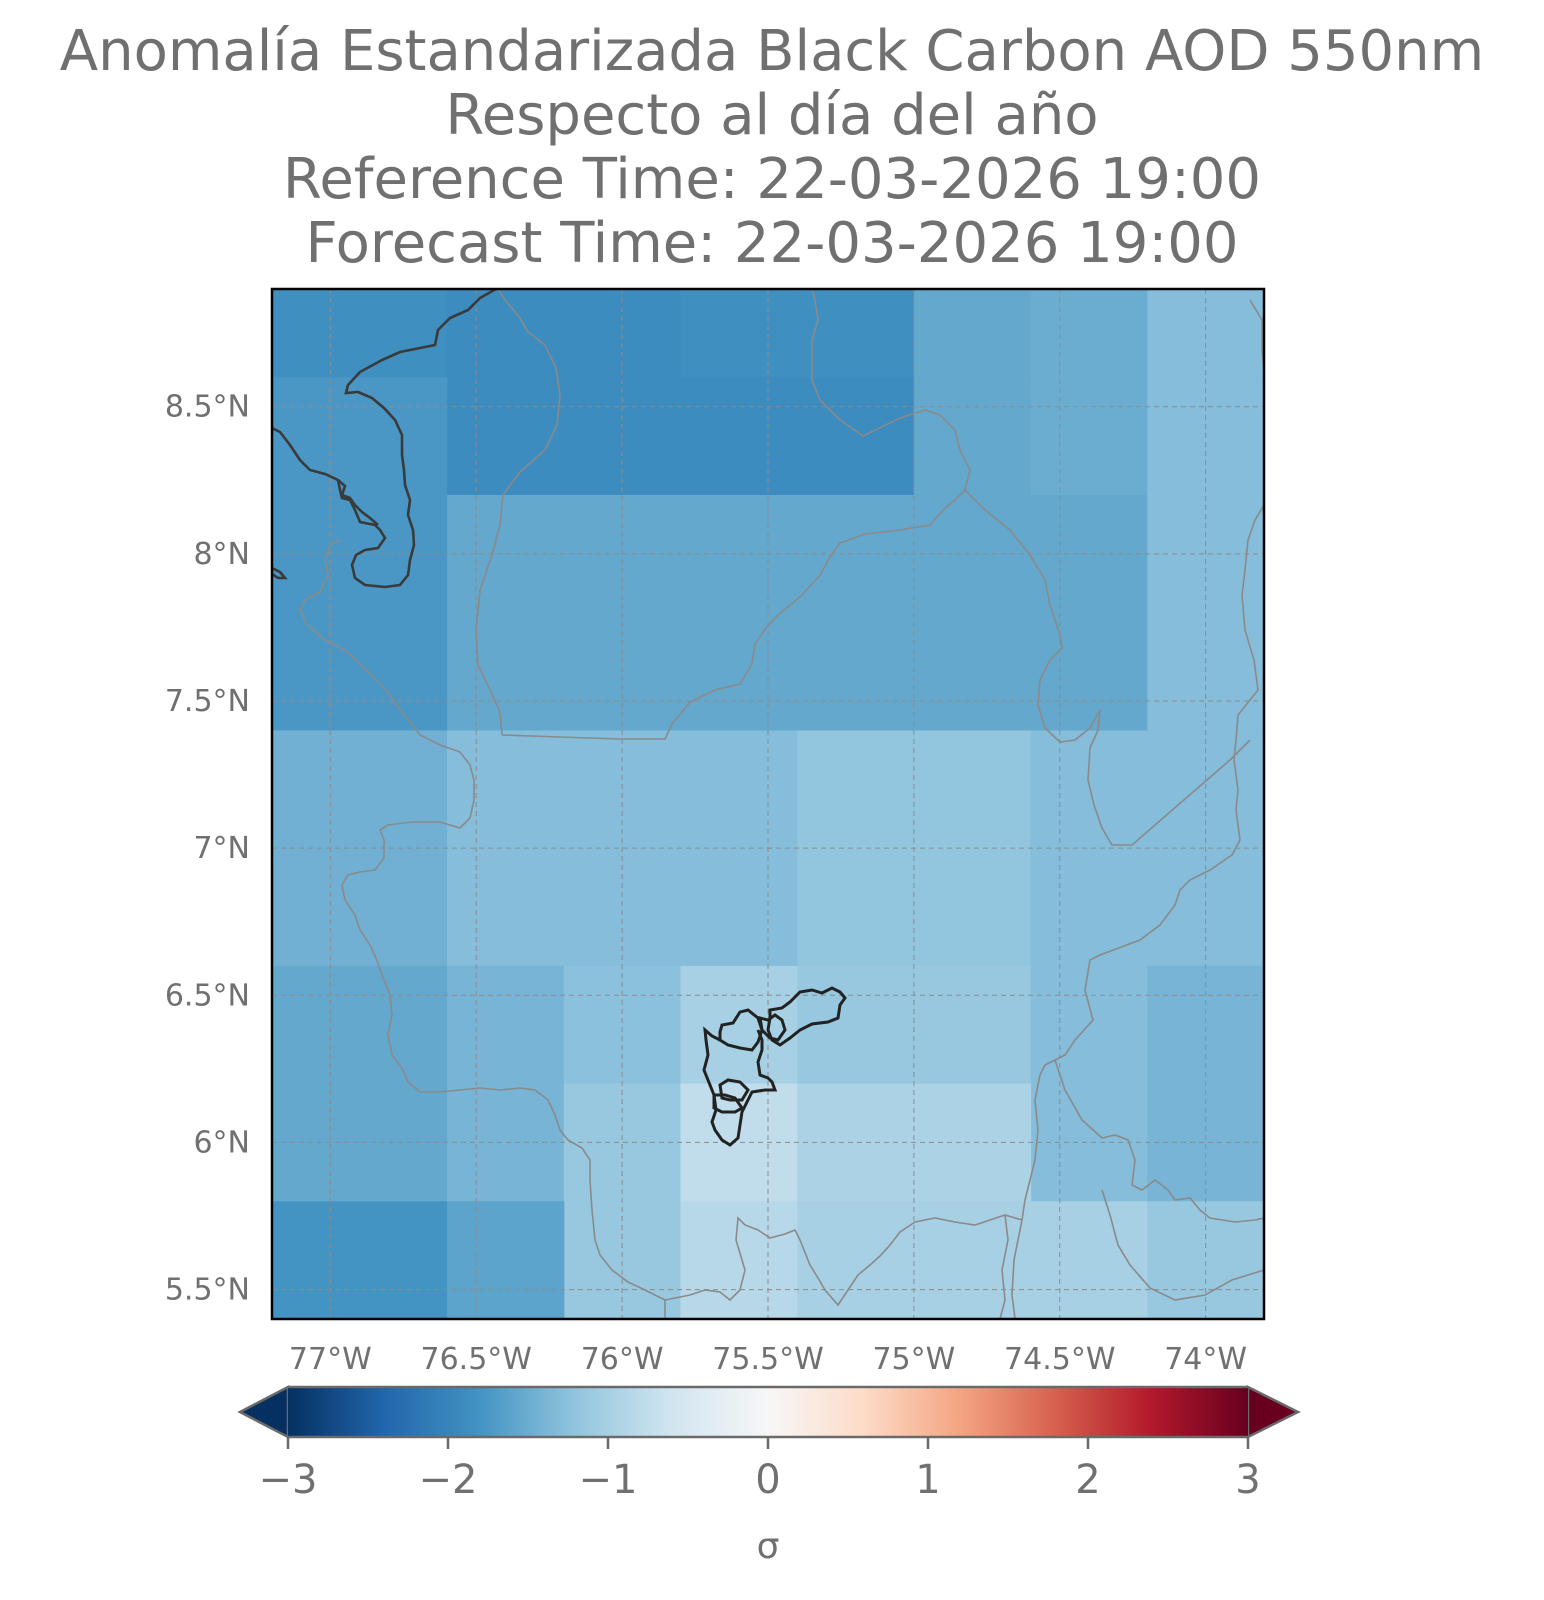  I want to click on colorbar-tick-label: −1, so click(608, 1480).